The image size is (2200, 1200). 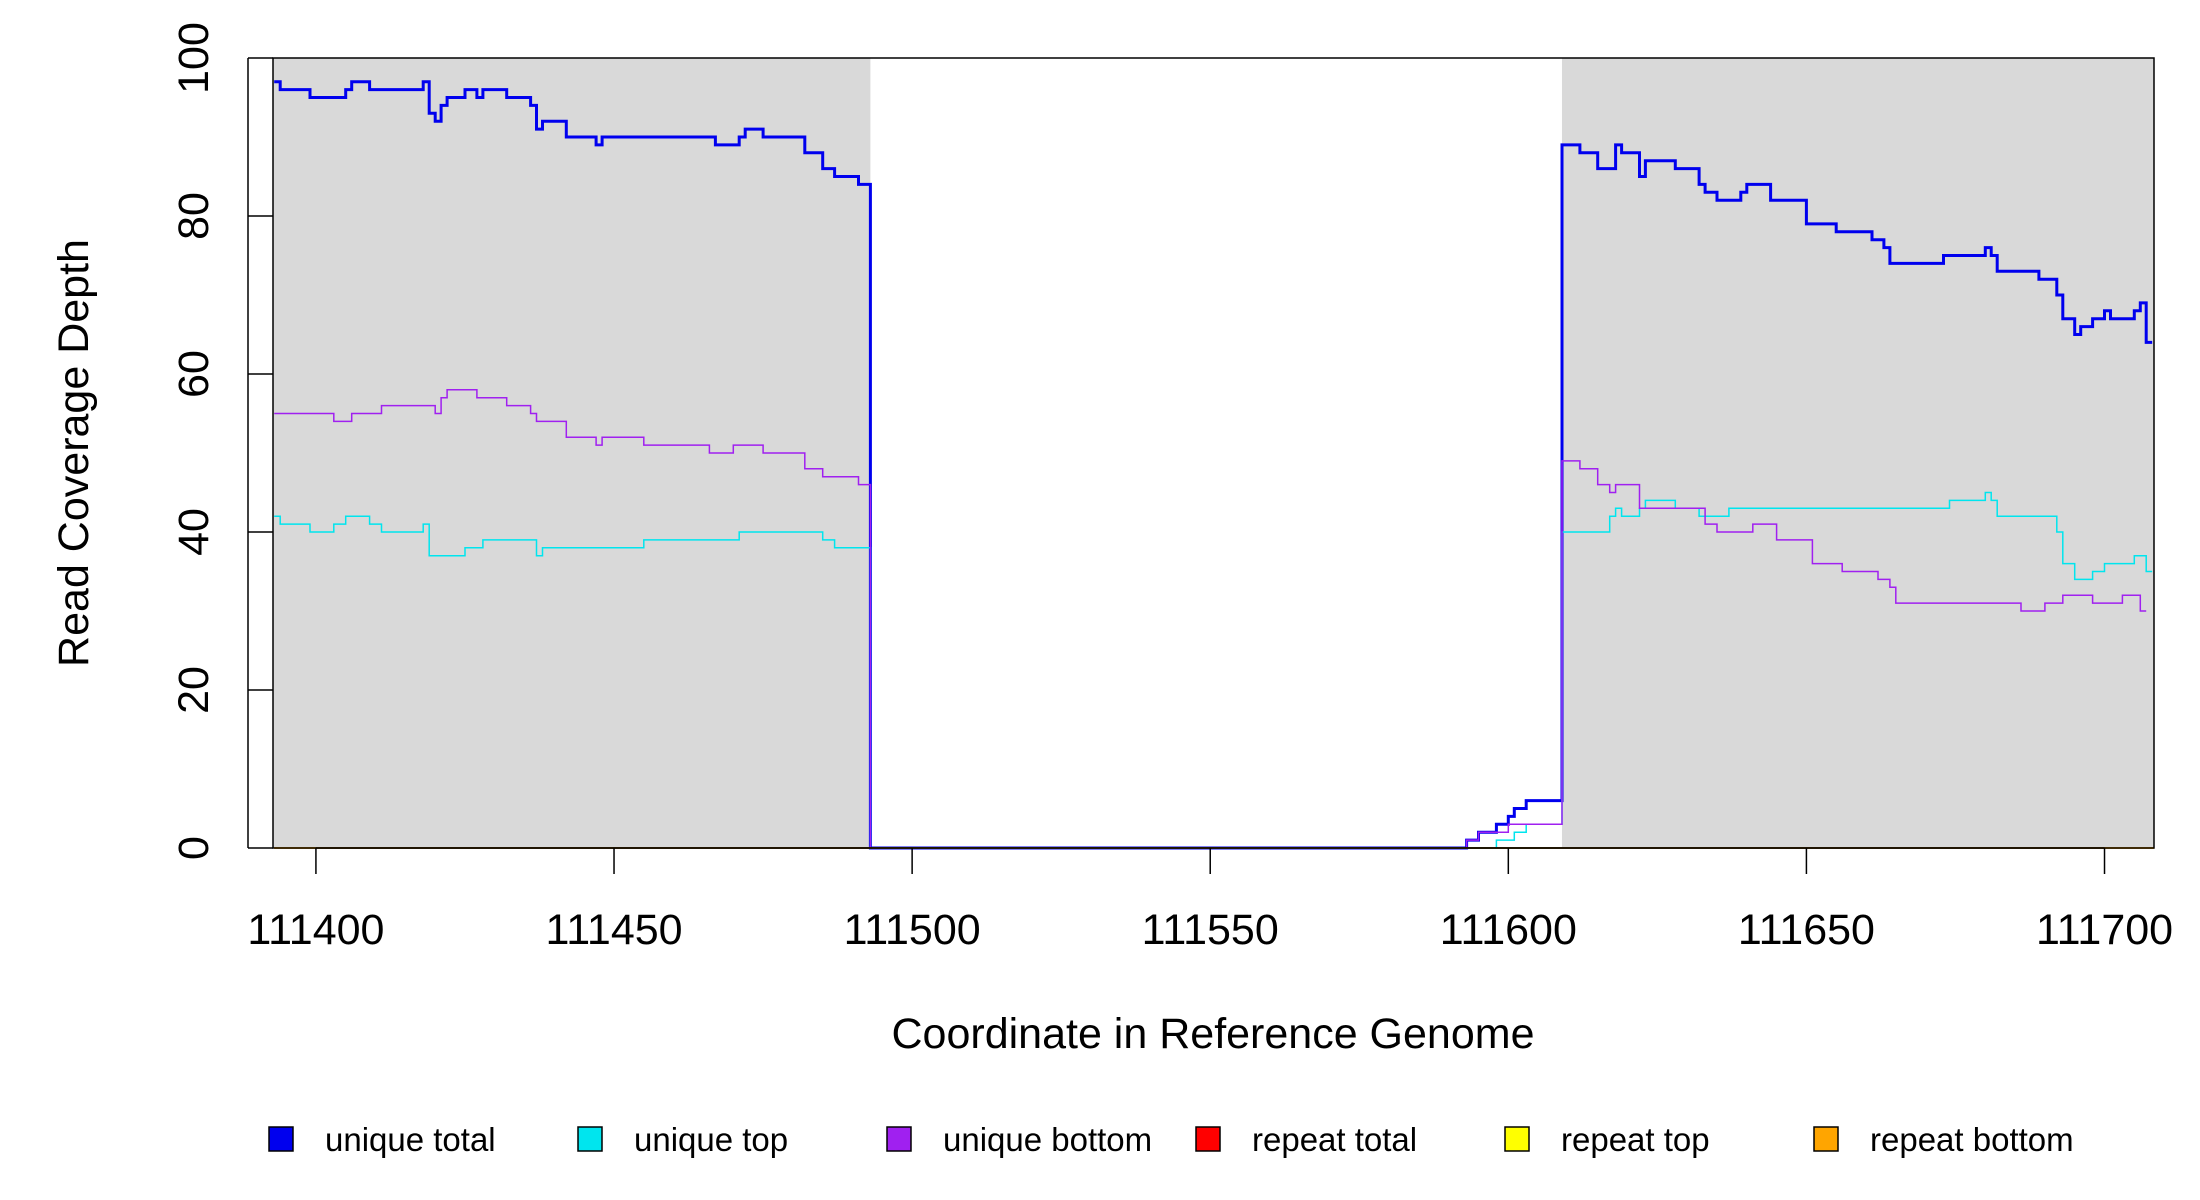 What do you see at coordinates (1508, 930) in the screenshot?
I see `x-tick-label: 111600` at bounding box center [1508, 930].